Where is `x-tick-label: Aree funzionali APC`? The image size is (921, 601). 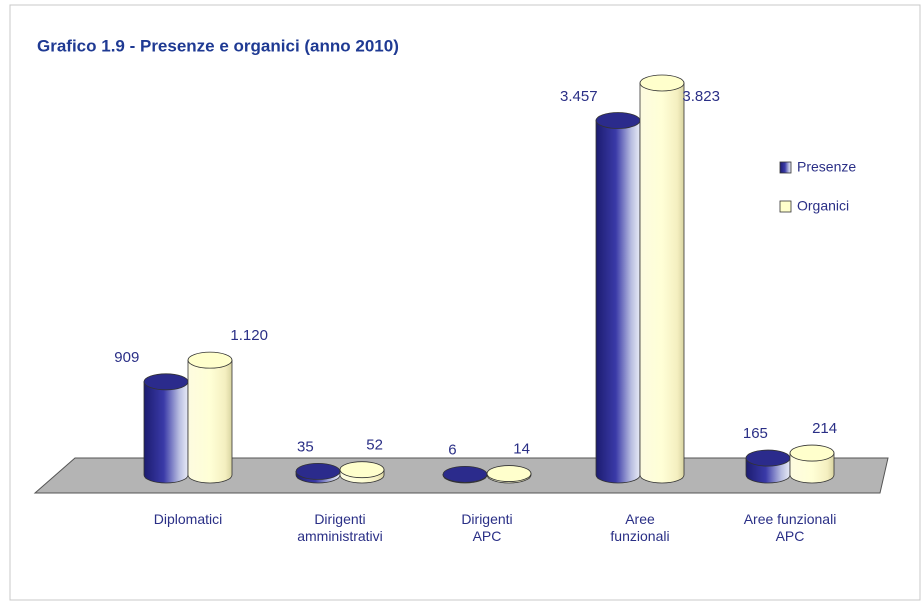 x-tick-label: Aree funzionali APC is located at coordinates (790, 527).